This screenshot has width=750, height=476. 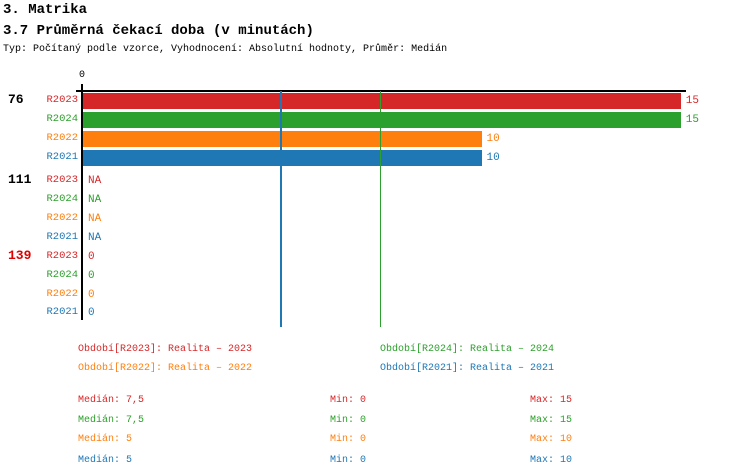 I want to click on x-axis-zero-tick-label: 0, so click(x=81, y=75).